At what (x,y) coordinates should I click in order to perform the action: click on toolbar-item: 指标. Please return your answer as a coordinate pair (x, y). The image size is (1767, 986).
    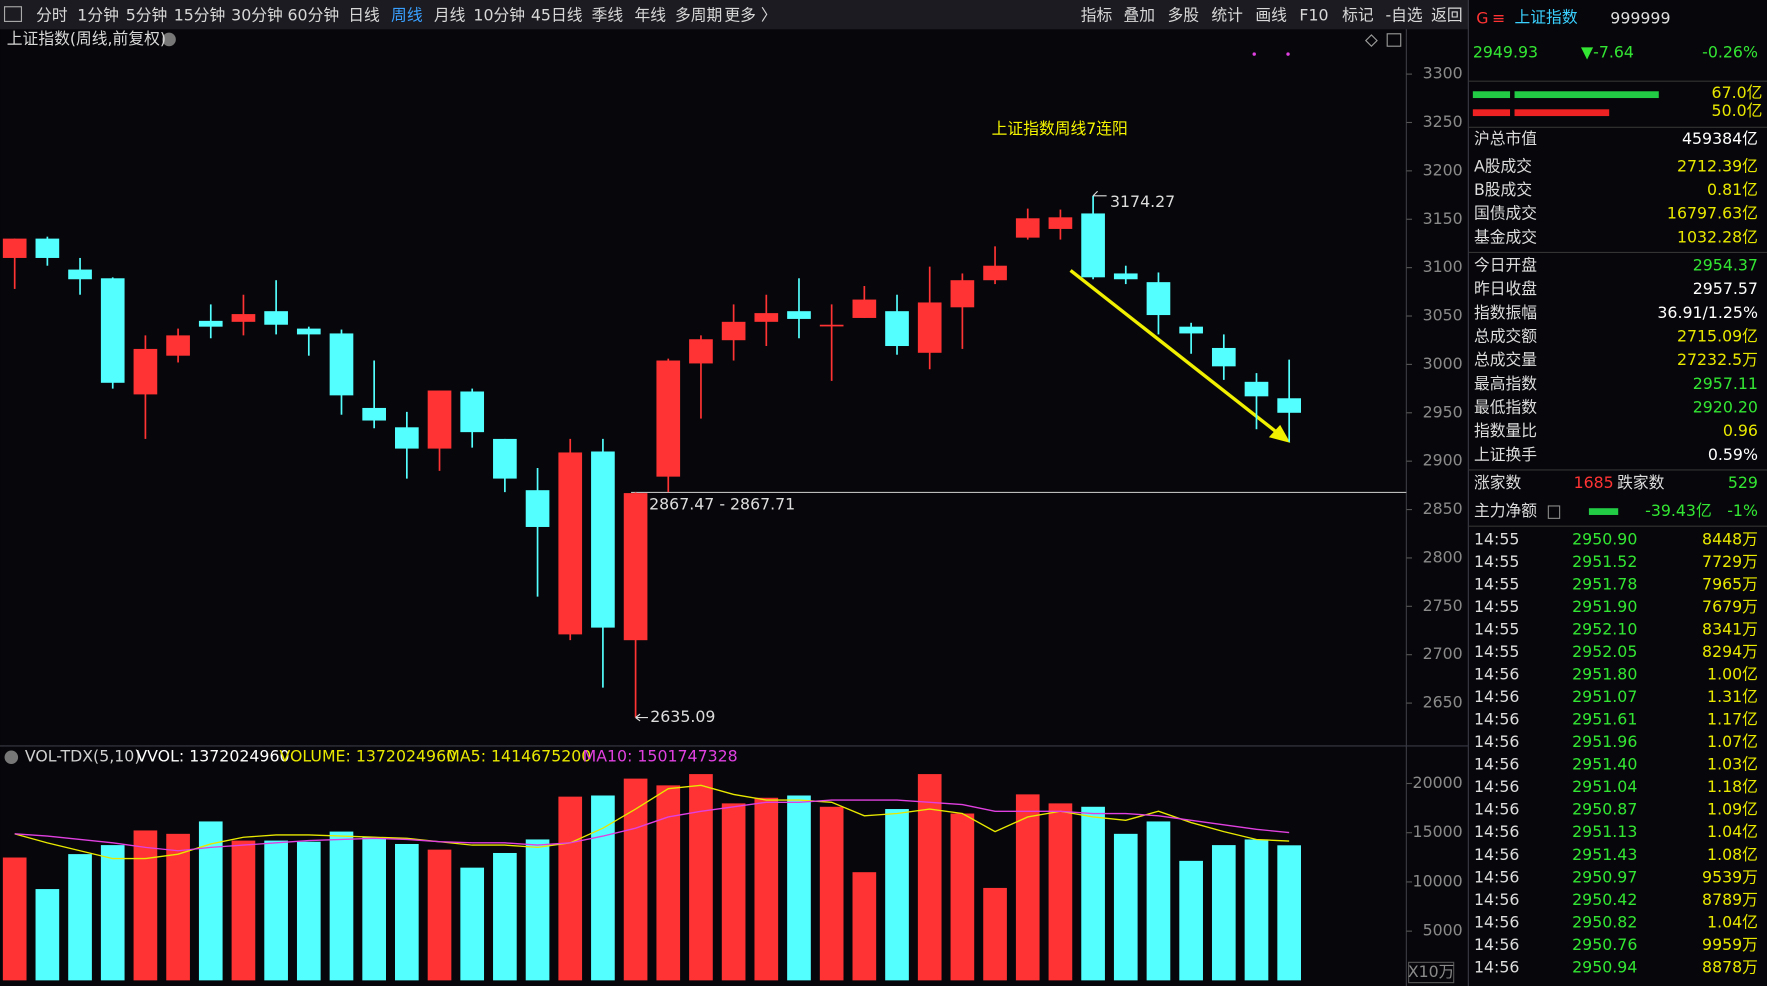
    Looking at the image, I should click on (1097, 14).